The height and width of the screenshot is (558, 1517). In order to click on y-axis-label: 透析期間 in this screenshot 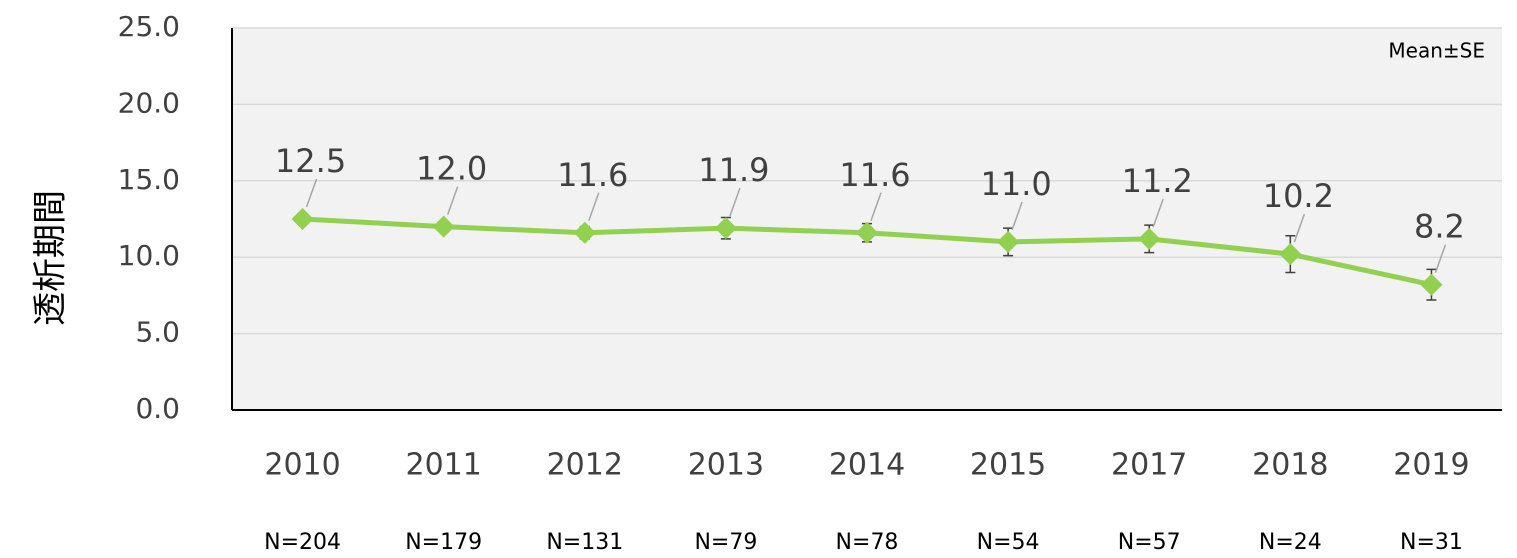, I will do `click(51, 258)`.